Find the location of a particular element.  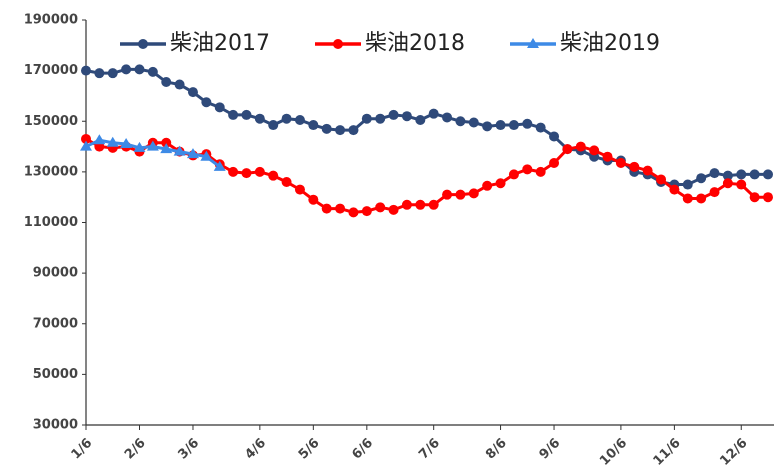

x-tick-label: 7/6 is located at coordinates (429, 449).